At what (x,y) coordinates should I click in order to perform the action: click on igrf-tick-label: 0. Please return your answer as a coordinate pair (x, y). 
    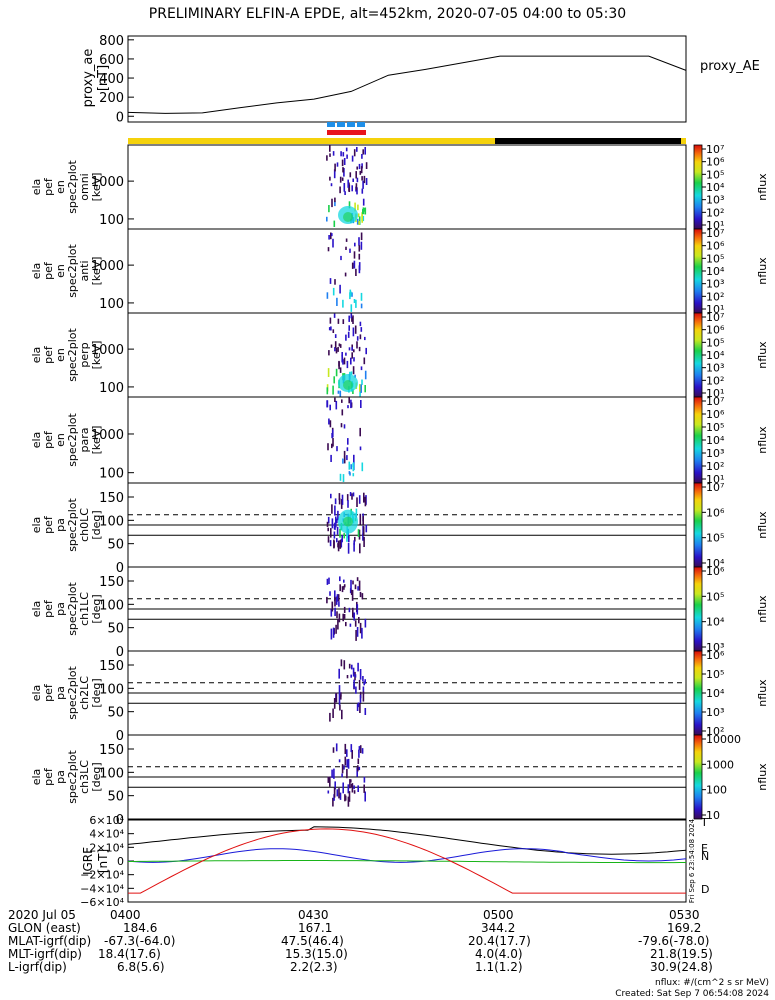
    Looking at the image, I should click on (120, 861).